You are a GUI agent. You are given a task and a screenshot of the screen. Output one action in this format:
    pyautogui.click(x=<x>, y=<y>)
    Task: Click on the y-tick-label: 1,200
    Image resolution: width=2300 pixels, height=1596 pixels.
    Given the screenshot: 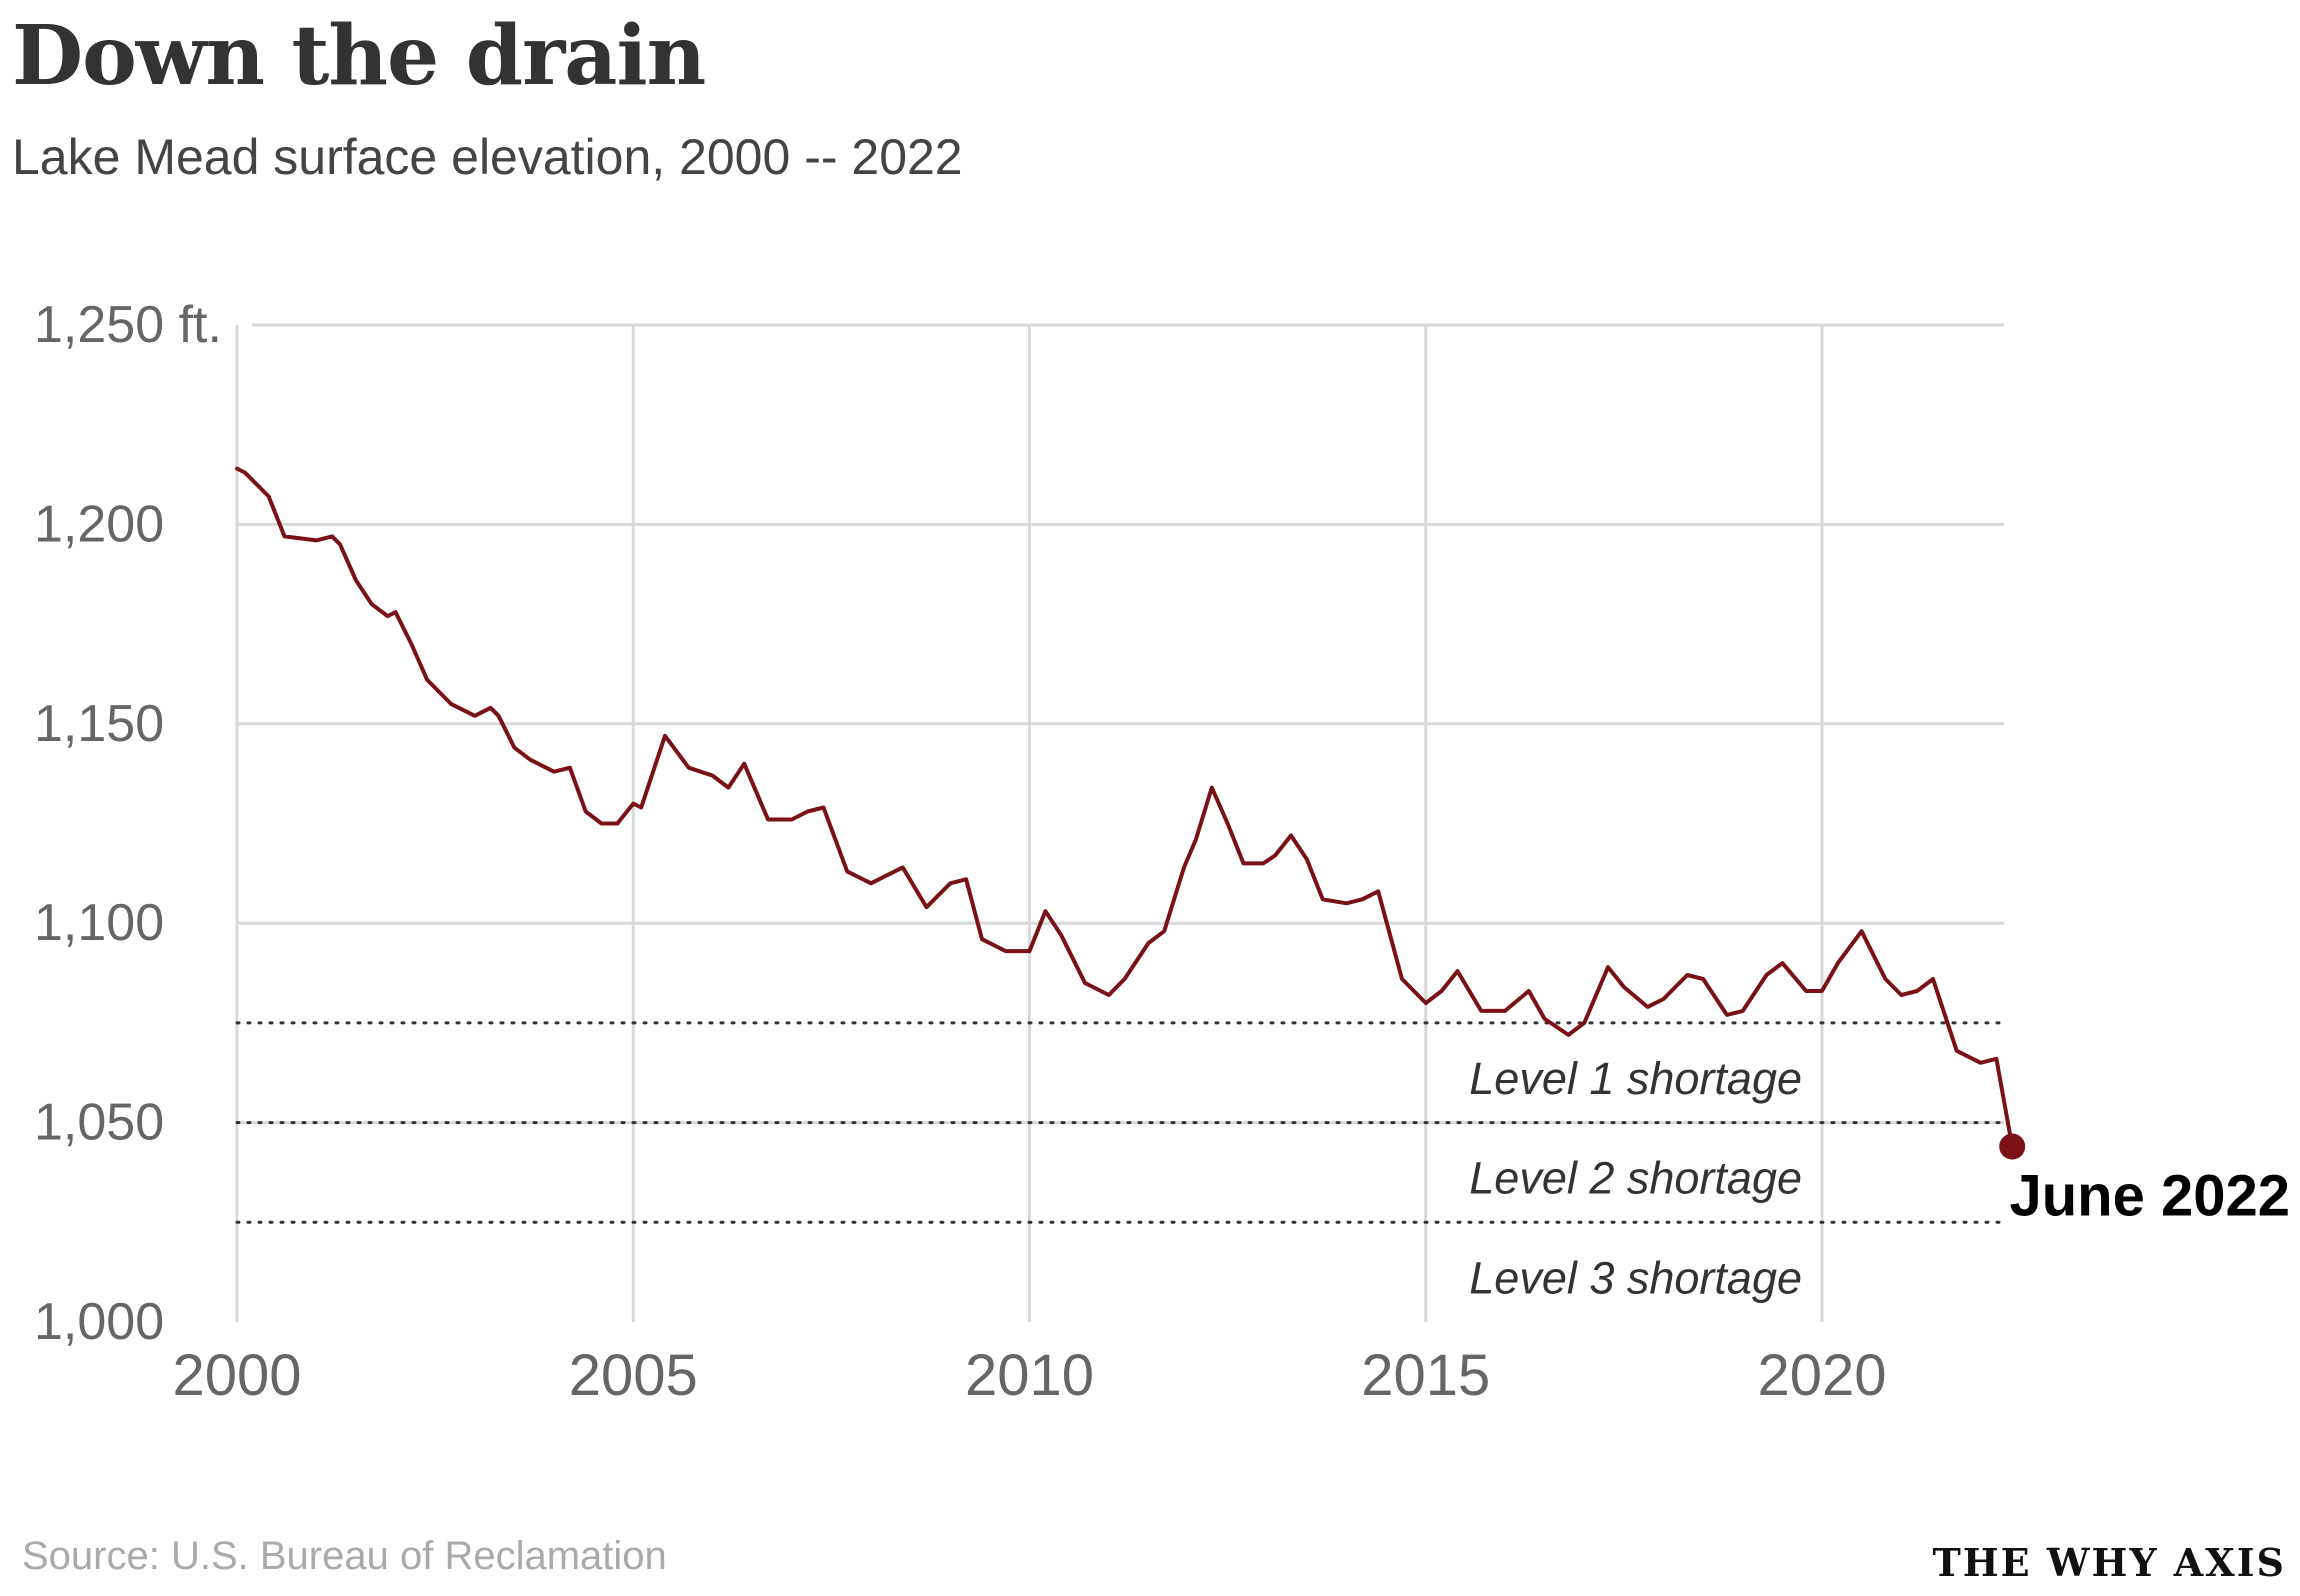 What is the action you would take?
    pyautogui.click(x=99, y=524)
    